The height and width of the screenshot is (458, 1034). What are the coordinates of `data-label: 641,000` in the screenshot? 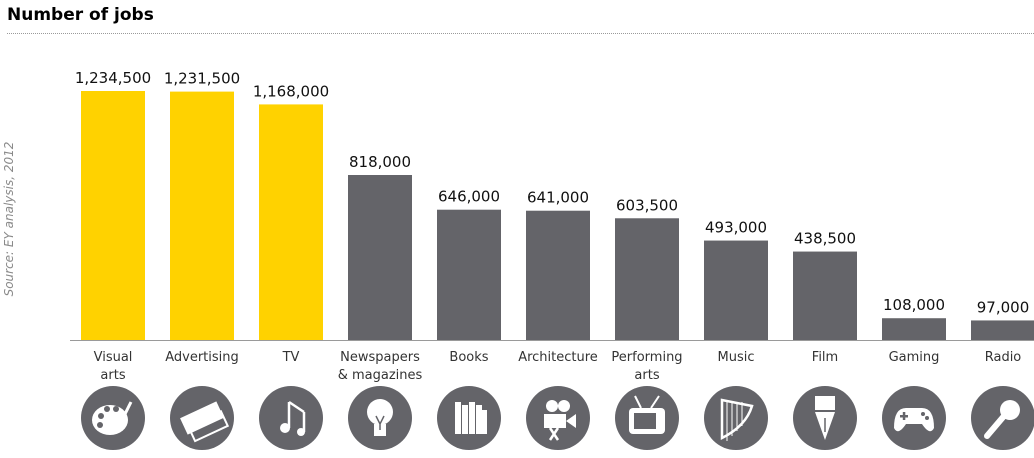 It's located at (558, 198).